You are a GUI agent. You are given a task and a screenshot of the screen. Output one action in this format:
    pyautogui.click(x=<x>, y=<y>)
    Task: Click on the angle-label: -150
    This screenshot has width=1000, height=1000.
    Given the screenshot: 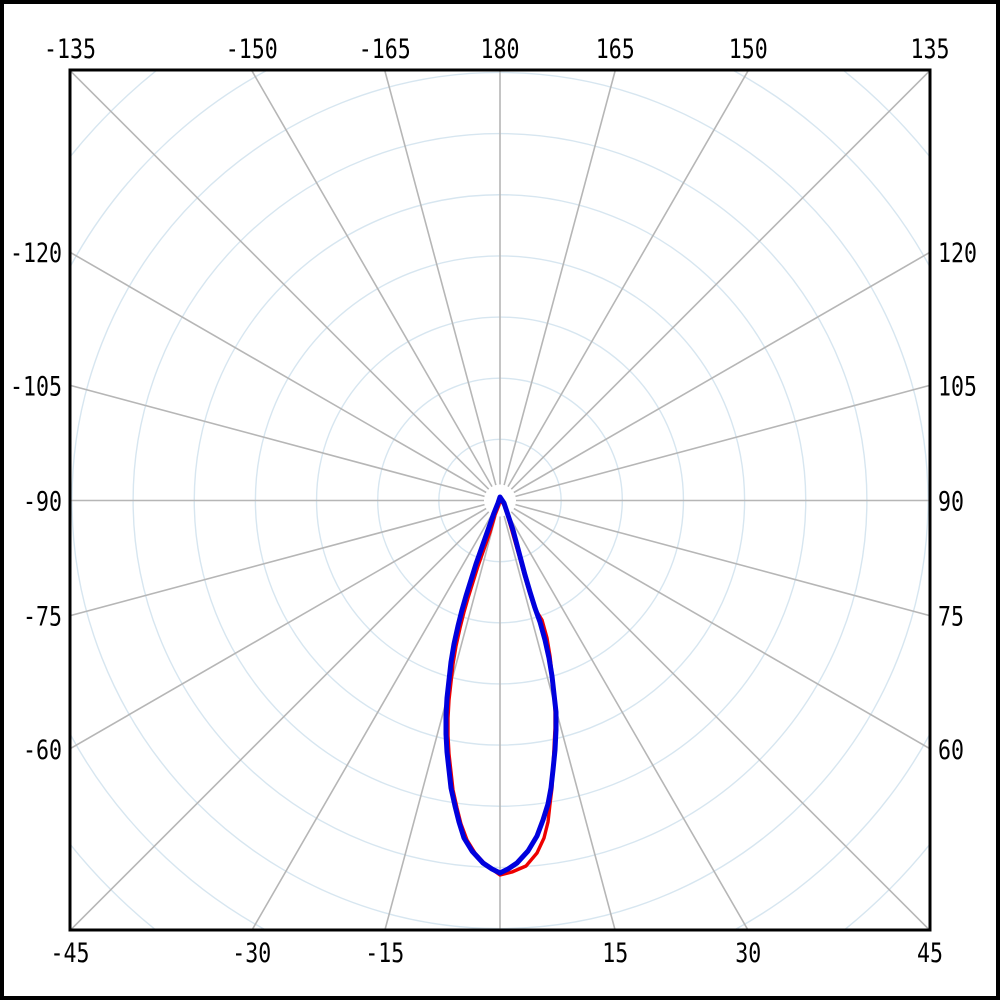 What is the action you would take?
    pyautogui.click(x=252, y=49)
    